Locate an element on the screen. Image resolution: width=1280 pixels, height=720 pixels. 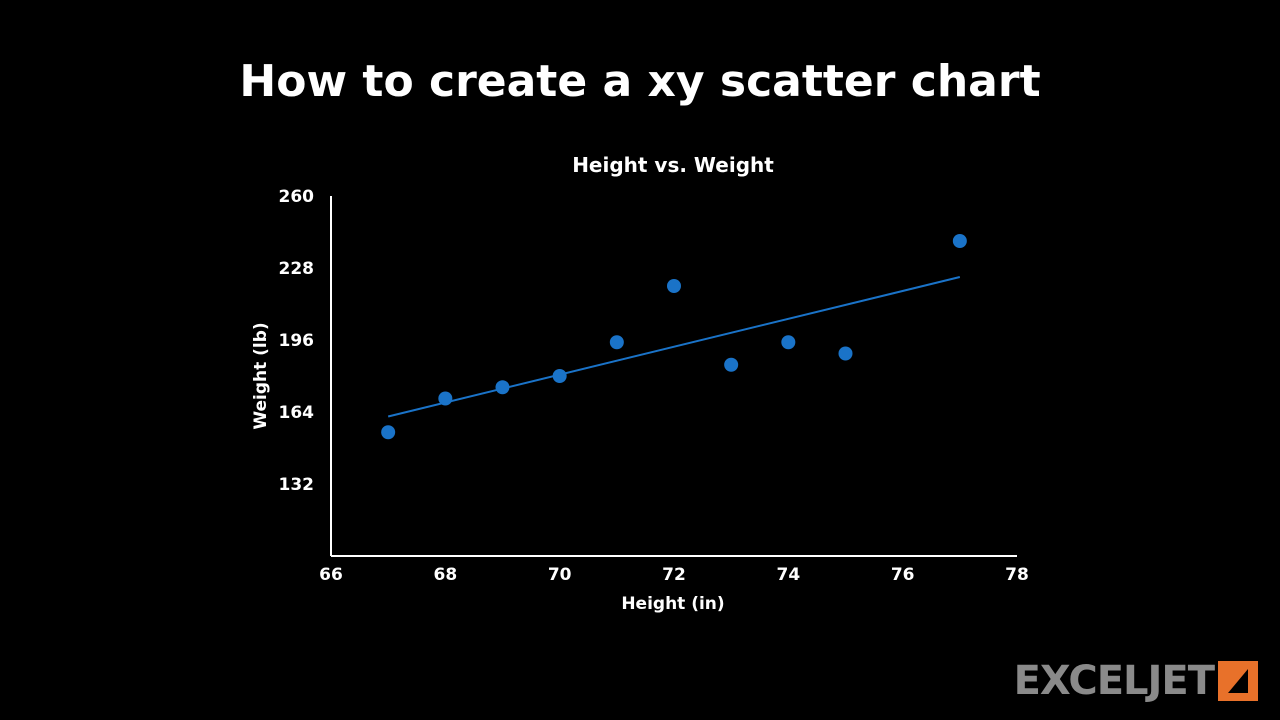
y-tick-label: 196 is located at coordinates (297, 341).